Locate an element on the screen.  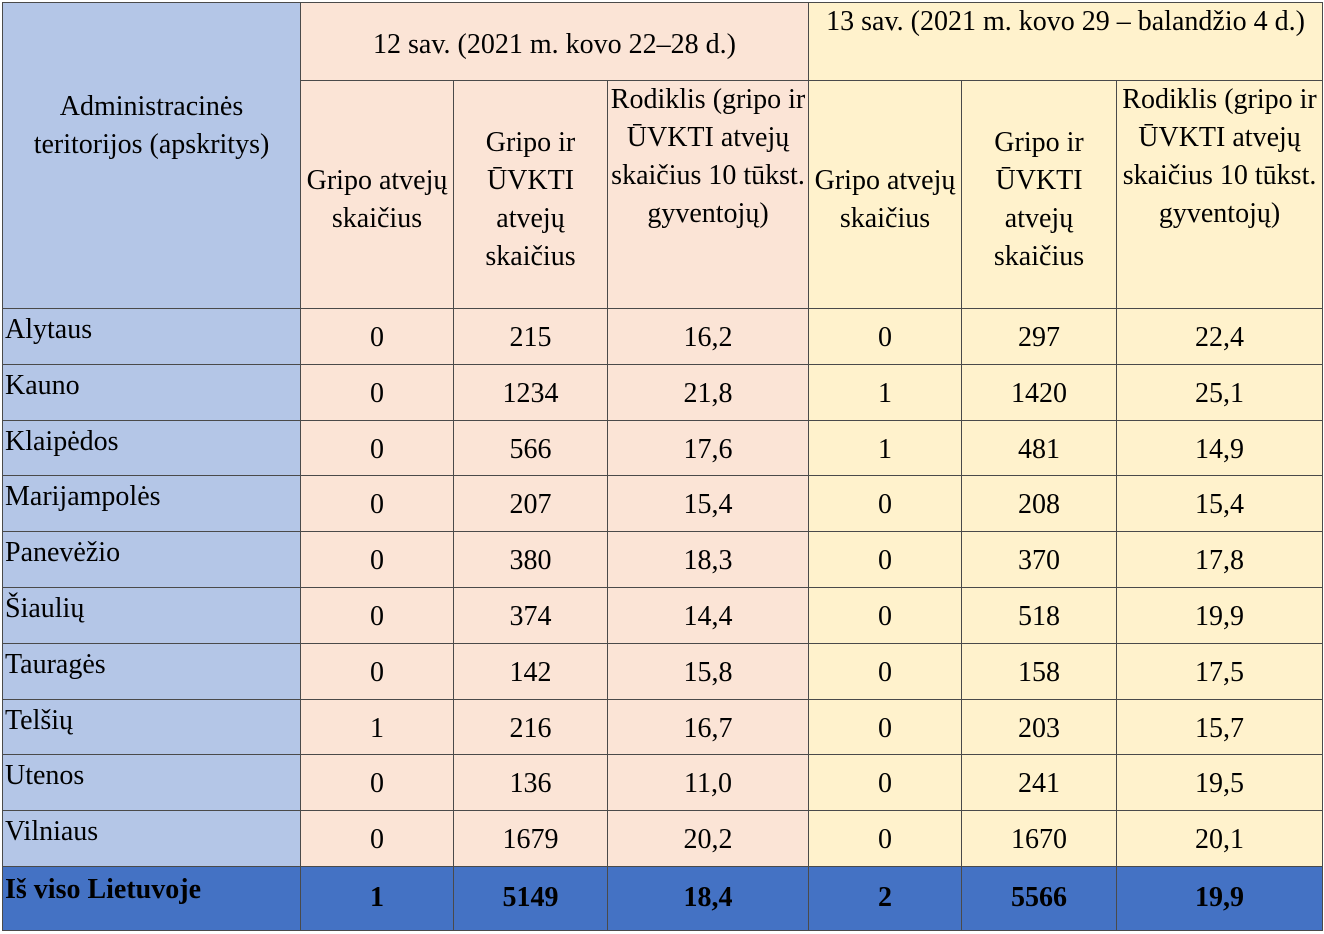
region-column-header: Administracinės teritorijos (apskritys) is located at coordinates (151, 155).